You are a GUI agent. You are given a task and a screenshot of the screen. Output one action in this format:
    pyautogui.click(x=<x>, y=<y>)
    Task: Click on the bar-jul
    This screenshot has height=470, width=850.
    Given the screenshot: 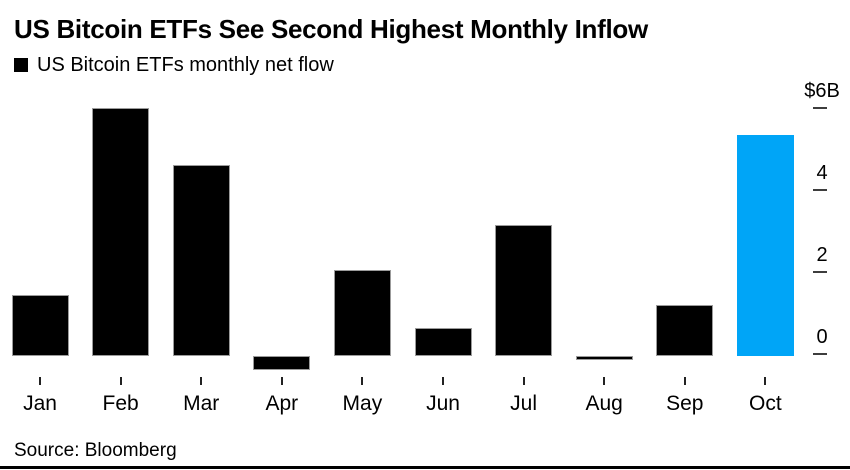 What is the action you would take?
    pyautogui.click(x=524, y=290)
    